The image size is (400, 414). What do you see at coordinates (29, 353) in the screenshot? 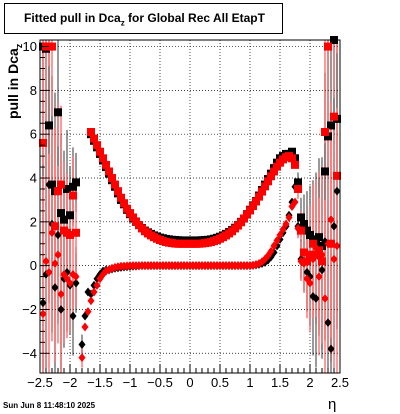
I see `y-tick-label: −4` at bounding box center [29, 353].